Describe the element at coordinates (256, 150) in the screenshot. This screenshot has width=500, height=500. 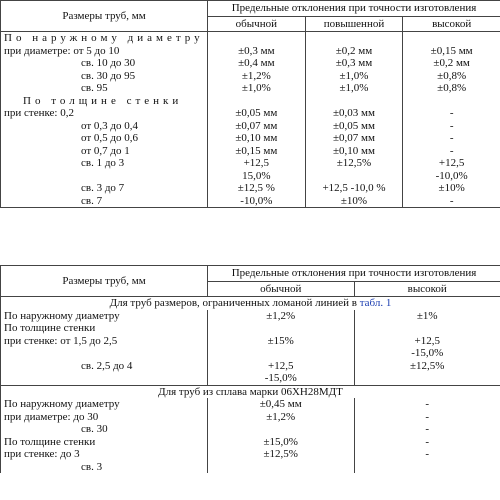
I see `cell-value: ±0,15 мм` at that location.